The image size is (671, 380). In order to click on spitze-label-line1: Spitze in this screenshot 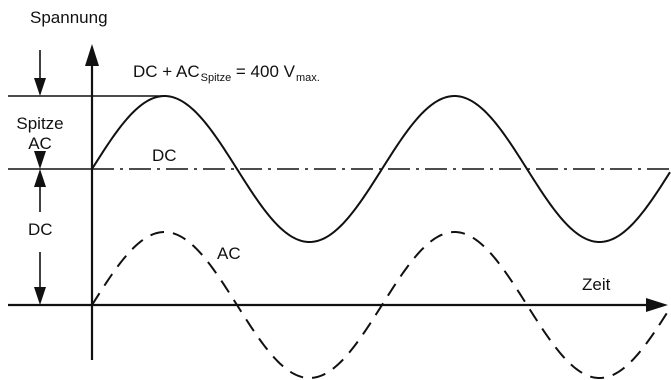, I will do `click(40, 123)`.